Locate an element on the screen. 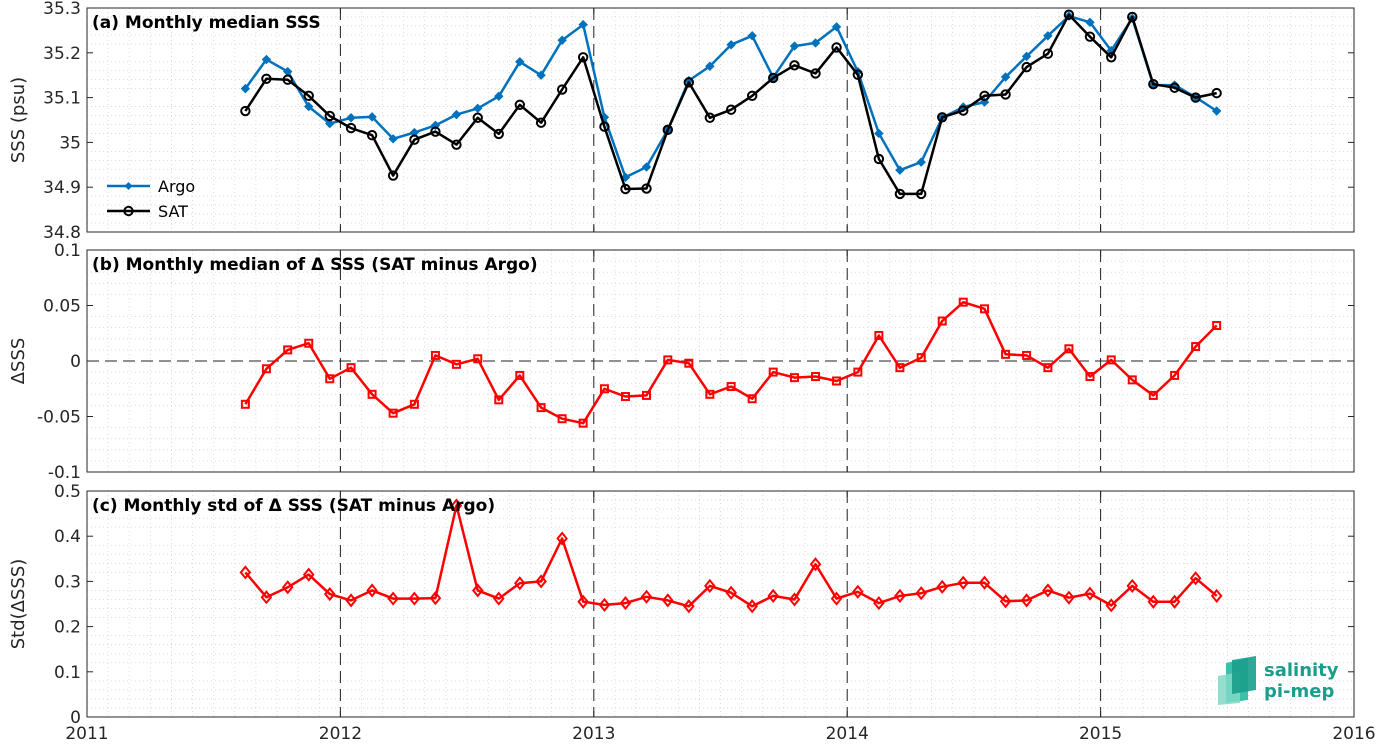  legend-label: SAT is located at coordinates (173, 211).